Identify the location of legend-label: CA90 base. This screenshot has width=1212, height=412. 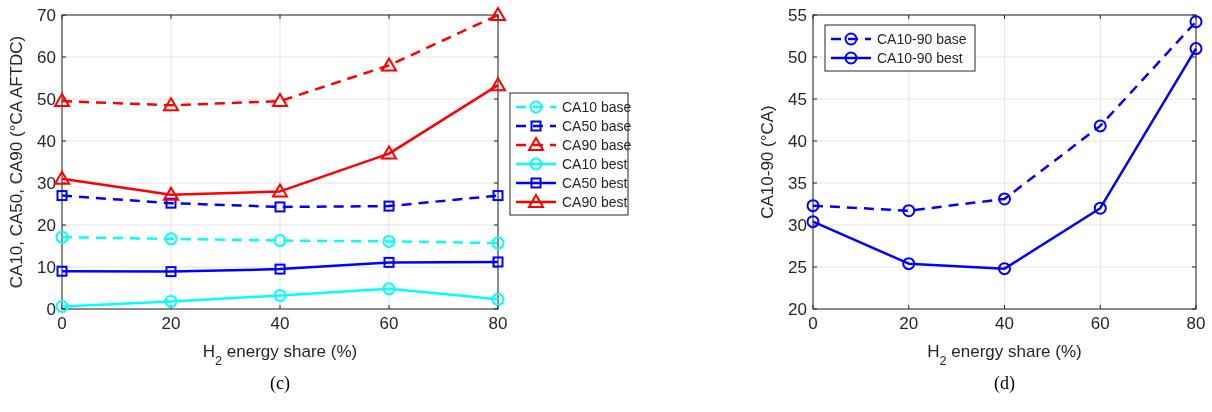
(597, 145).